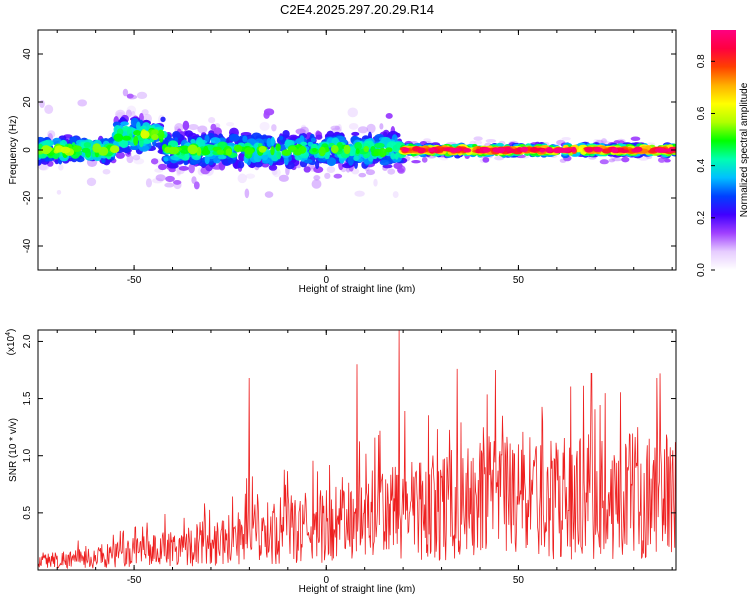 The image size is (750, 600). I want to click on spectrogram-x-axis-label: Height of straight line (km), so click(357, 289).